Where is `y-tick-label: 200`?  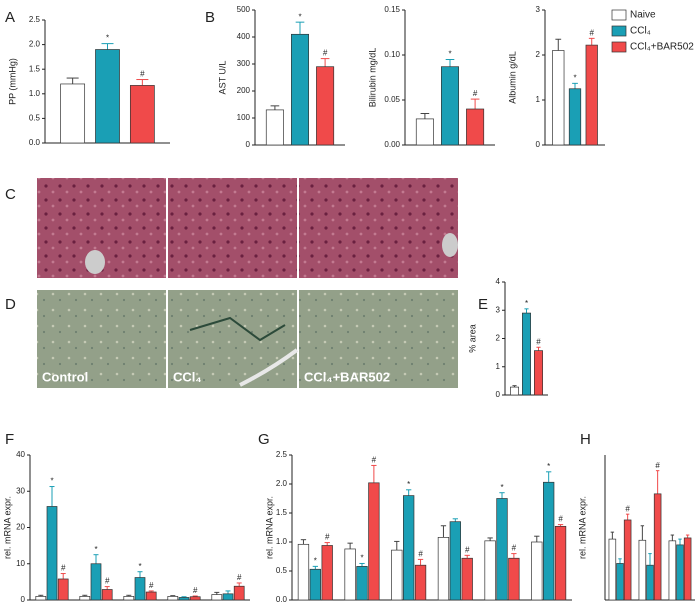
y-tick-label: 200 is located at coordinates (244, 90).